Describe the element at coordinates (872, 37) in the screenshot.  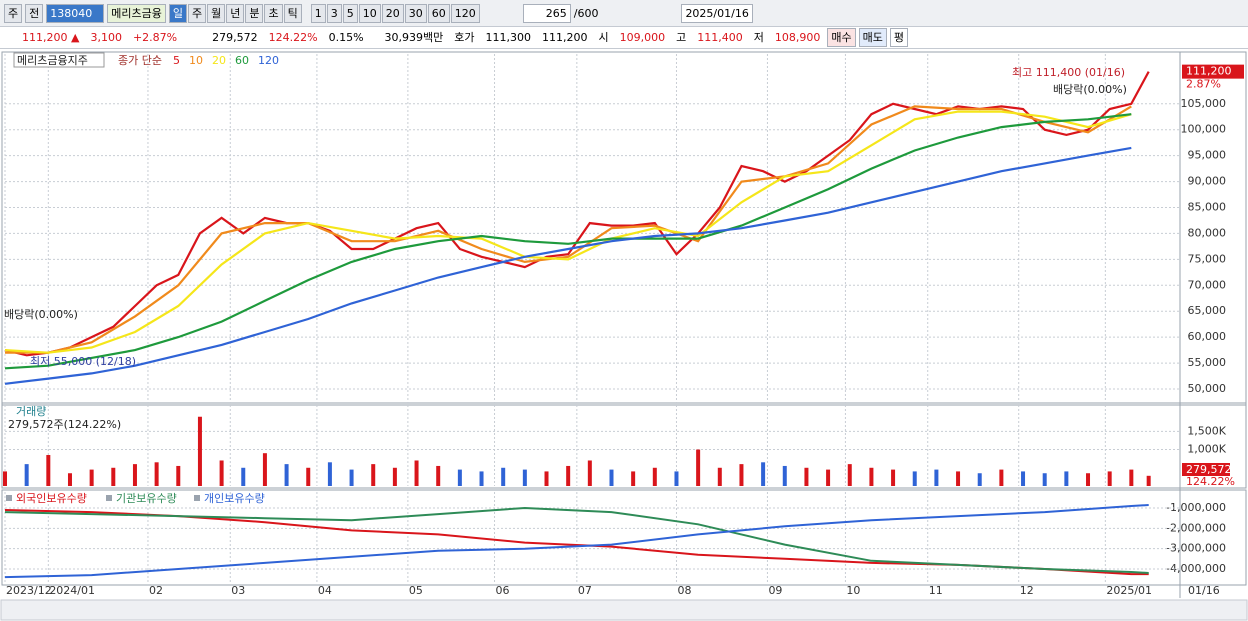
I see `sell-button: 매도` at that location.